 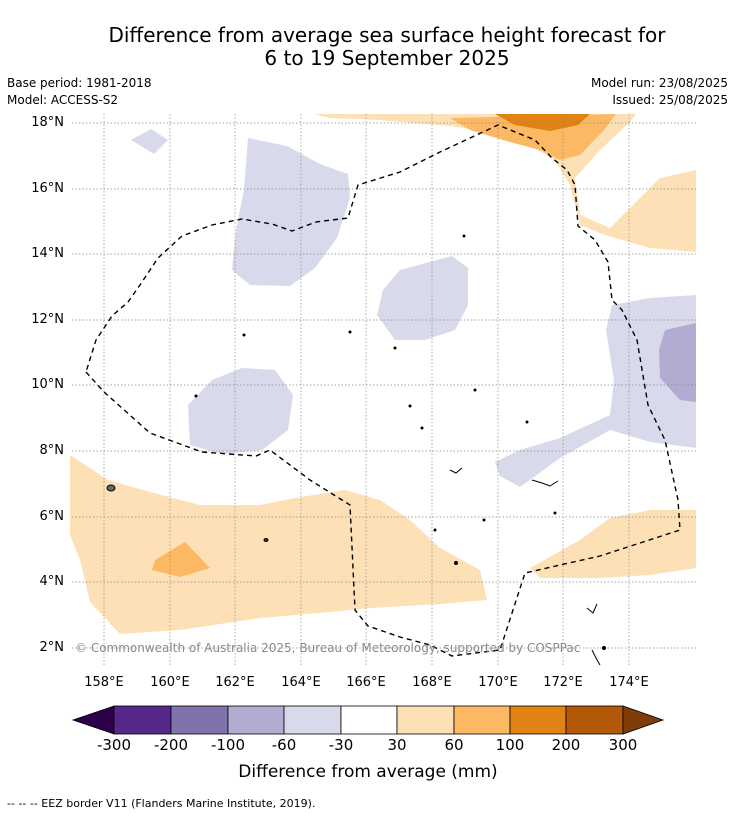 I want to click on colorbar-tick-label: 100, so click(x=510, y=745).